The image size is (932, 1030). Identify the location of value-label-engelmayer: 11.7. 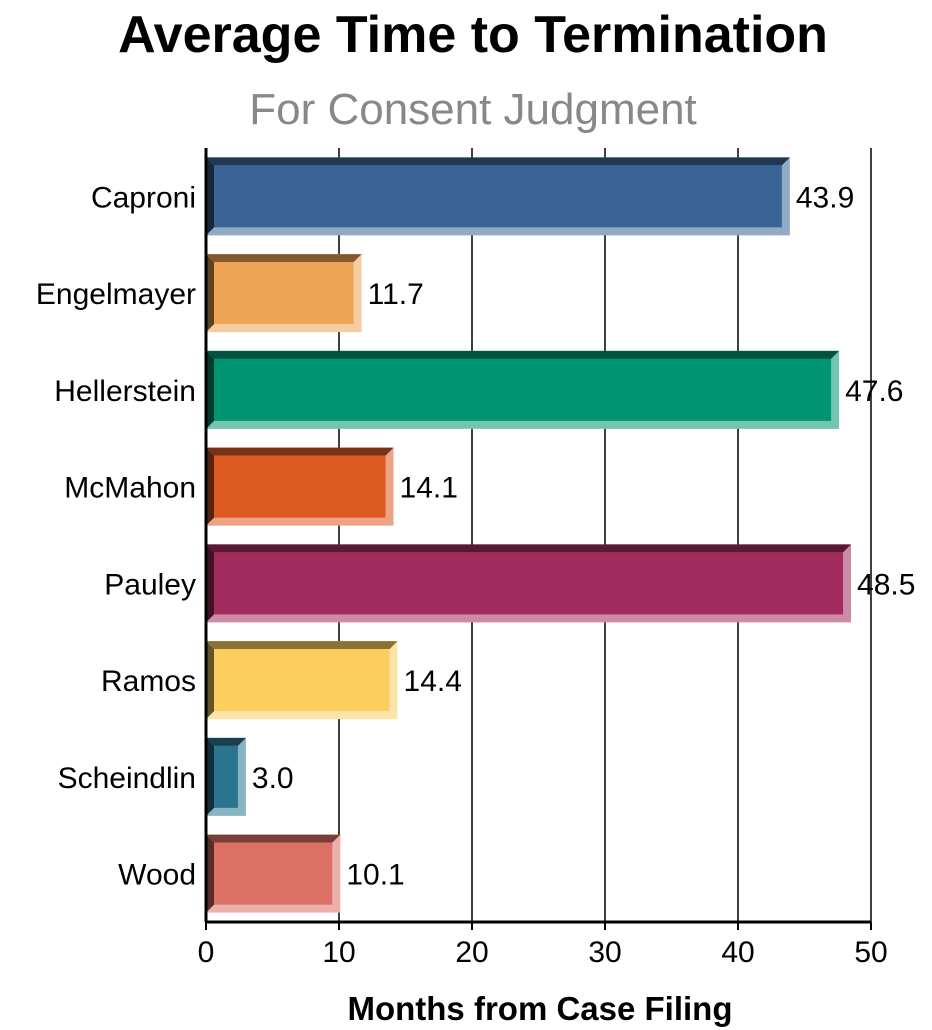
(396, 294).